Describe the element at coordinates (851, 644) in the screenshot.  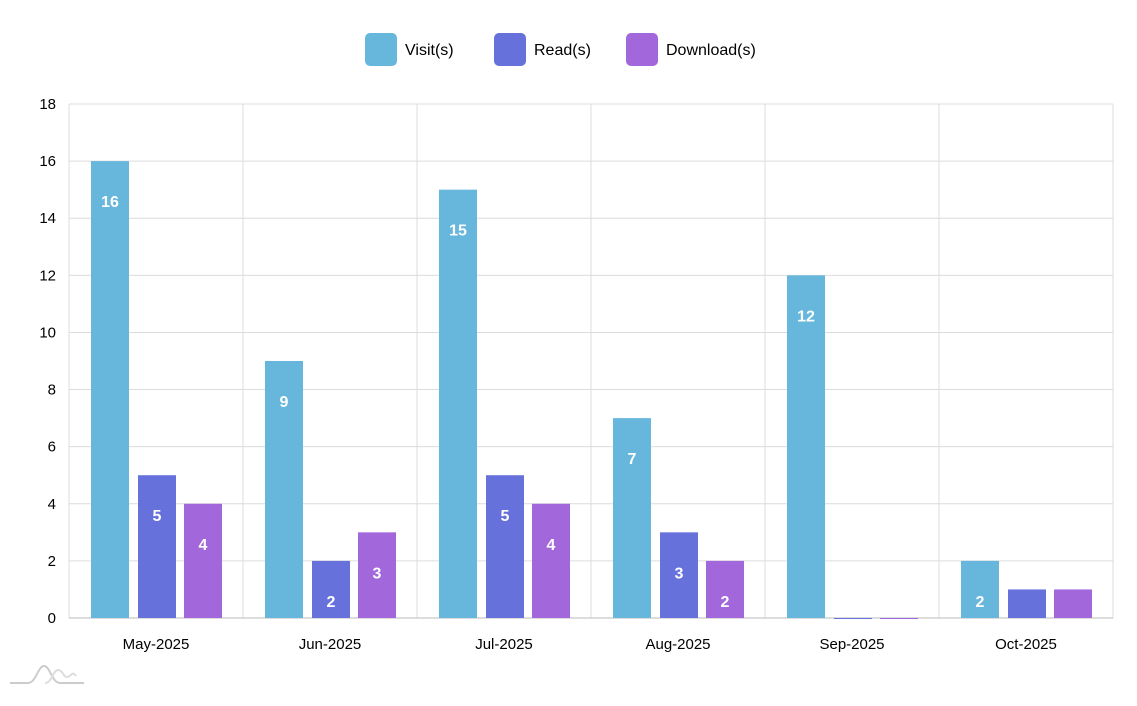
I see `x-tick-label: Sep-2025` at that location.